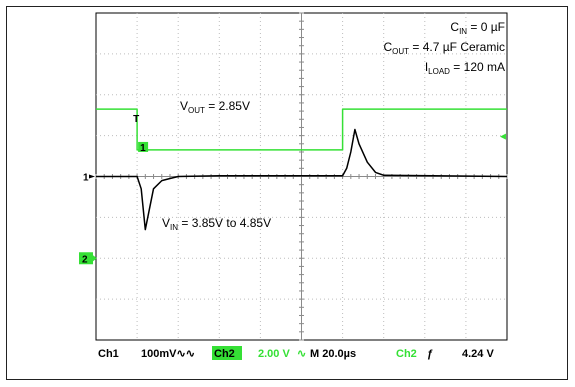  What do you see at coordinates (108, 354) in the screenshot?
I see `status-ch1: Ch1` at bounding box center [108, 354].